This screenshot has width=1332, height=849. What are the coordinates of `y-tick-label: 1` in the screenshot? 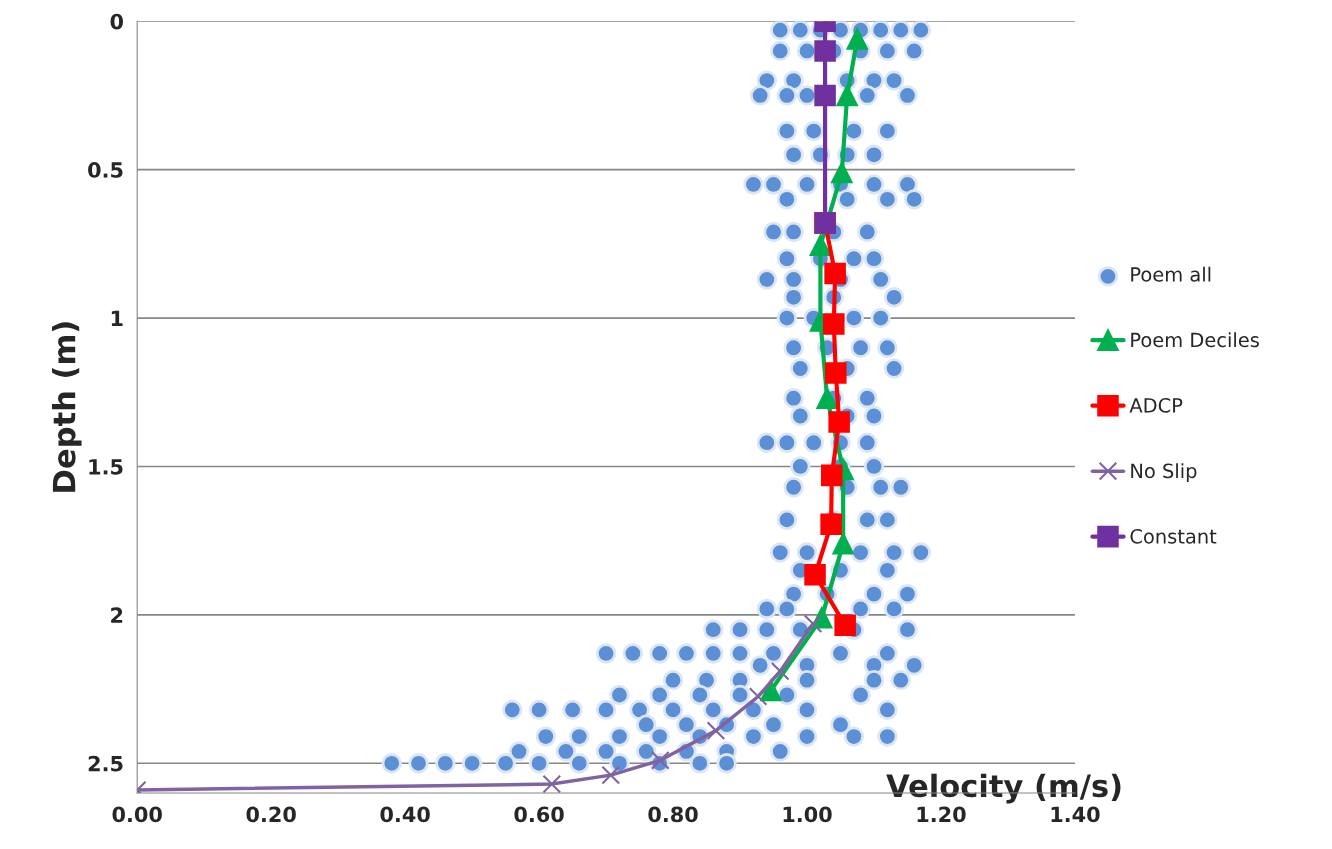 It's located at (117, 318).